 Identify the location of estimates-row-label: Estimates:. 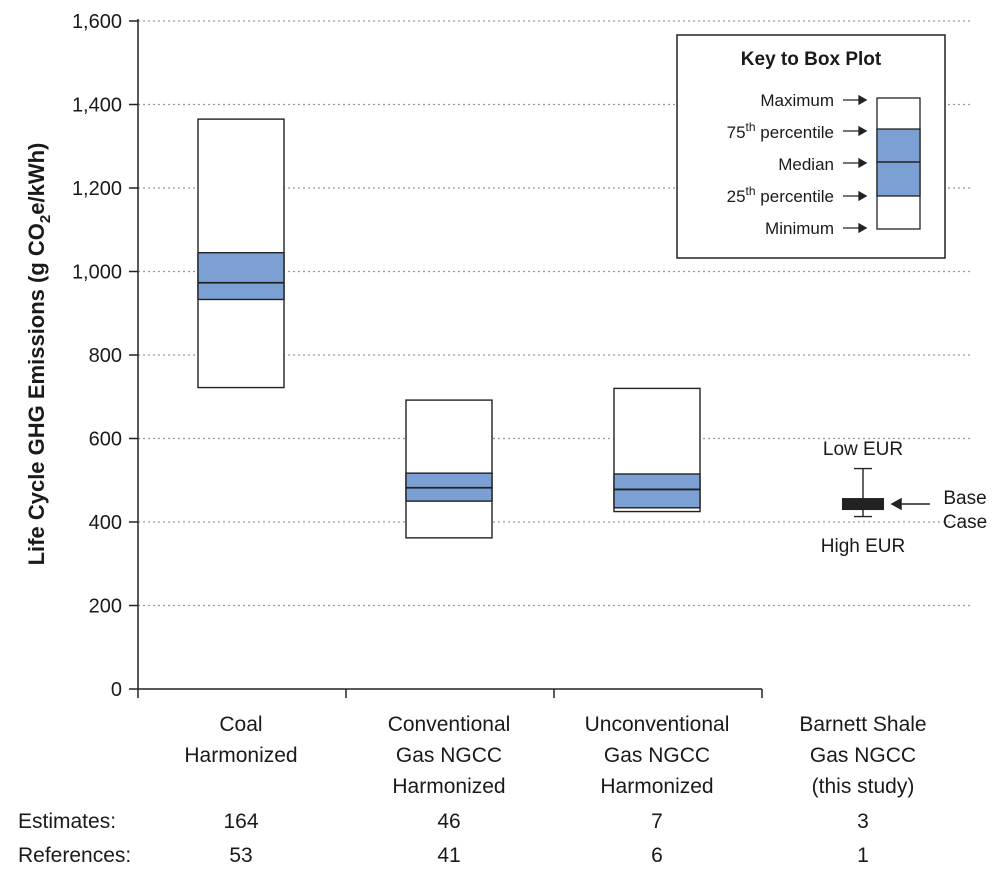
(67, 821).